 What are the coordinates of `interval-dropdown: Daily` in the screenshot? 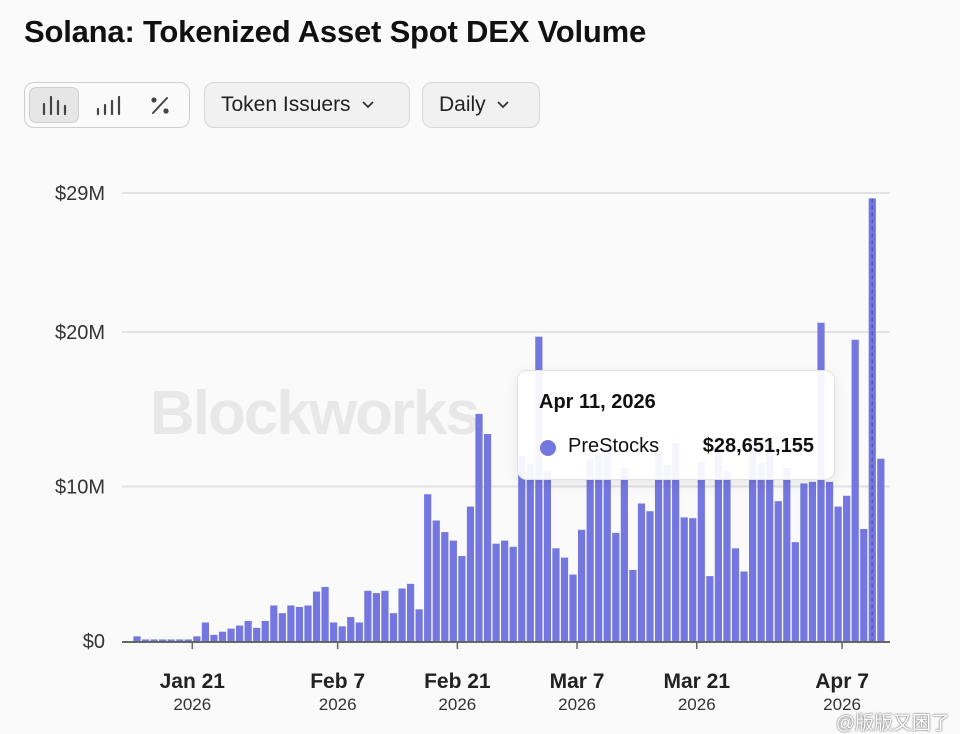 It's located at (481, 105).